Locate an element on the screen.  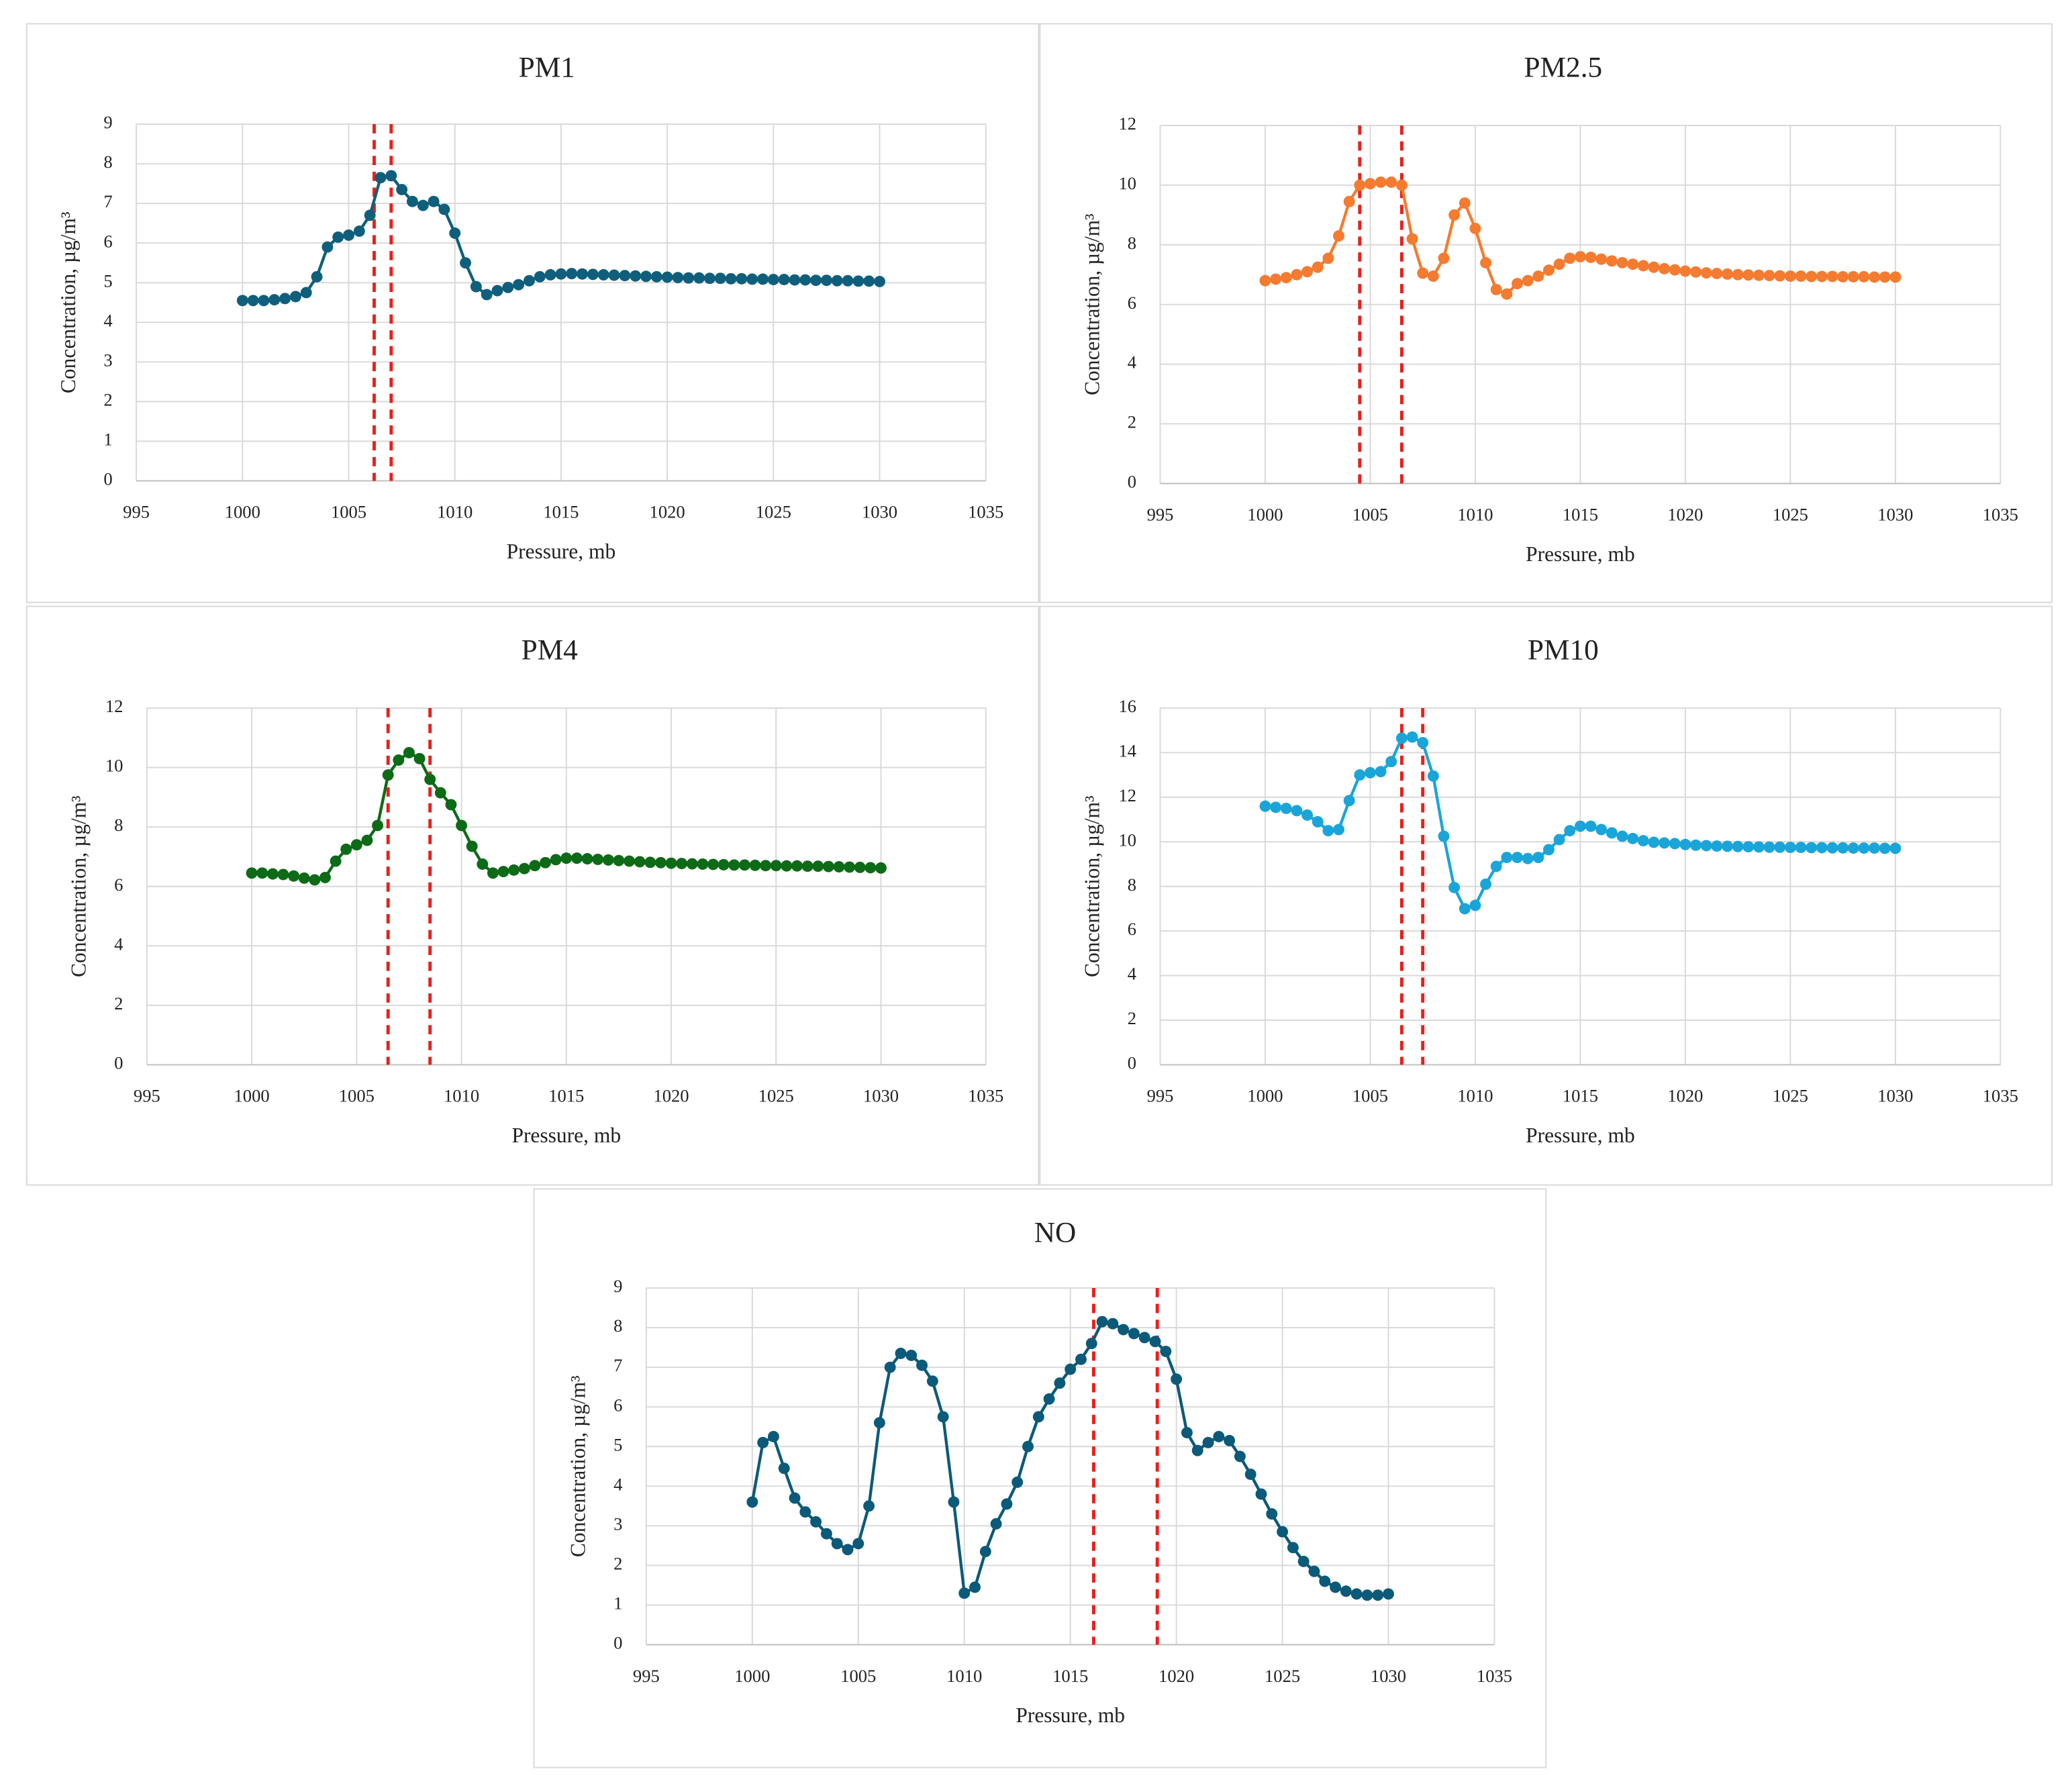
y-tick-label: 5 is located at coordinates (107, 280).